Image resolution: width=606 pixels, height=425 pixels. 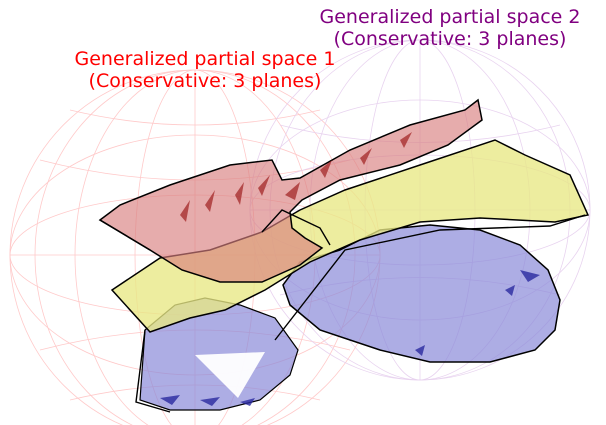 What do you see at coordinates (296, 177) in the screenshot?
I see `red-plane-streaks` at bounding box center [296, 177].